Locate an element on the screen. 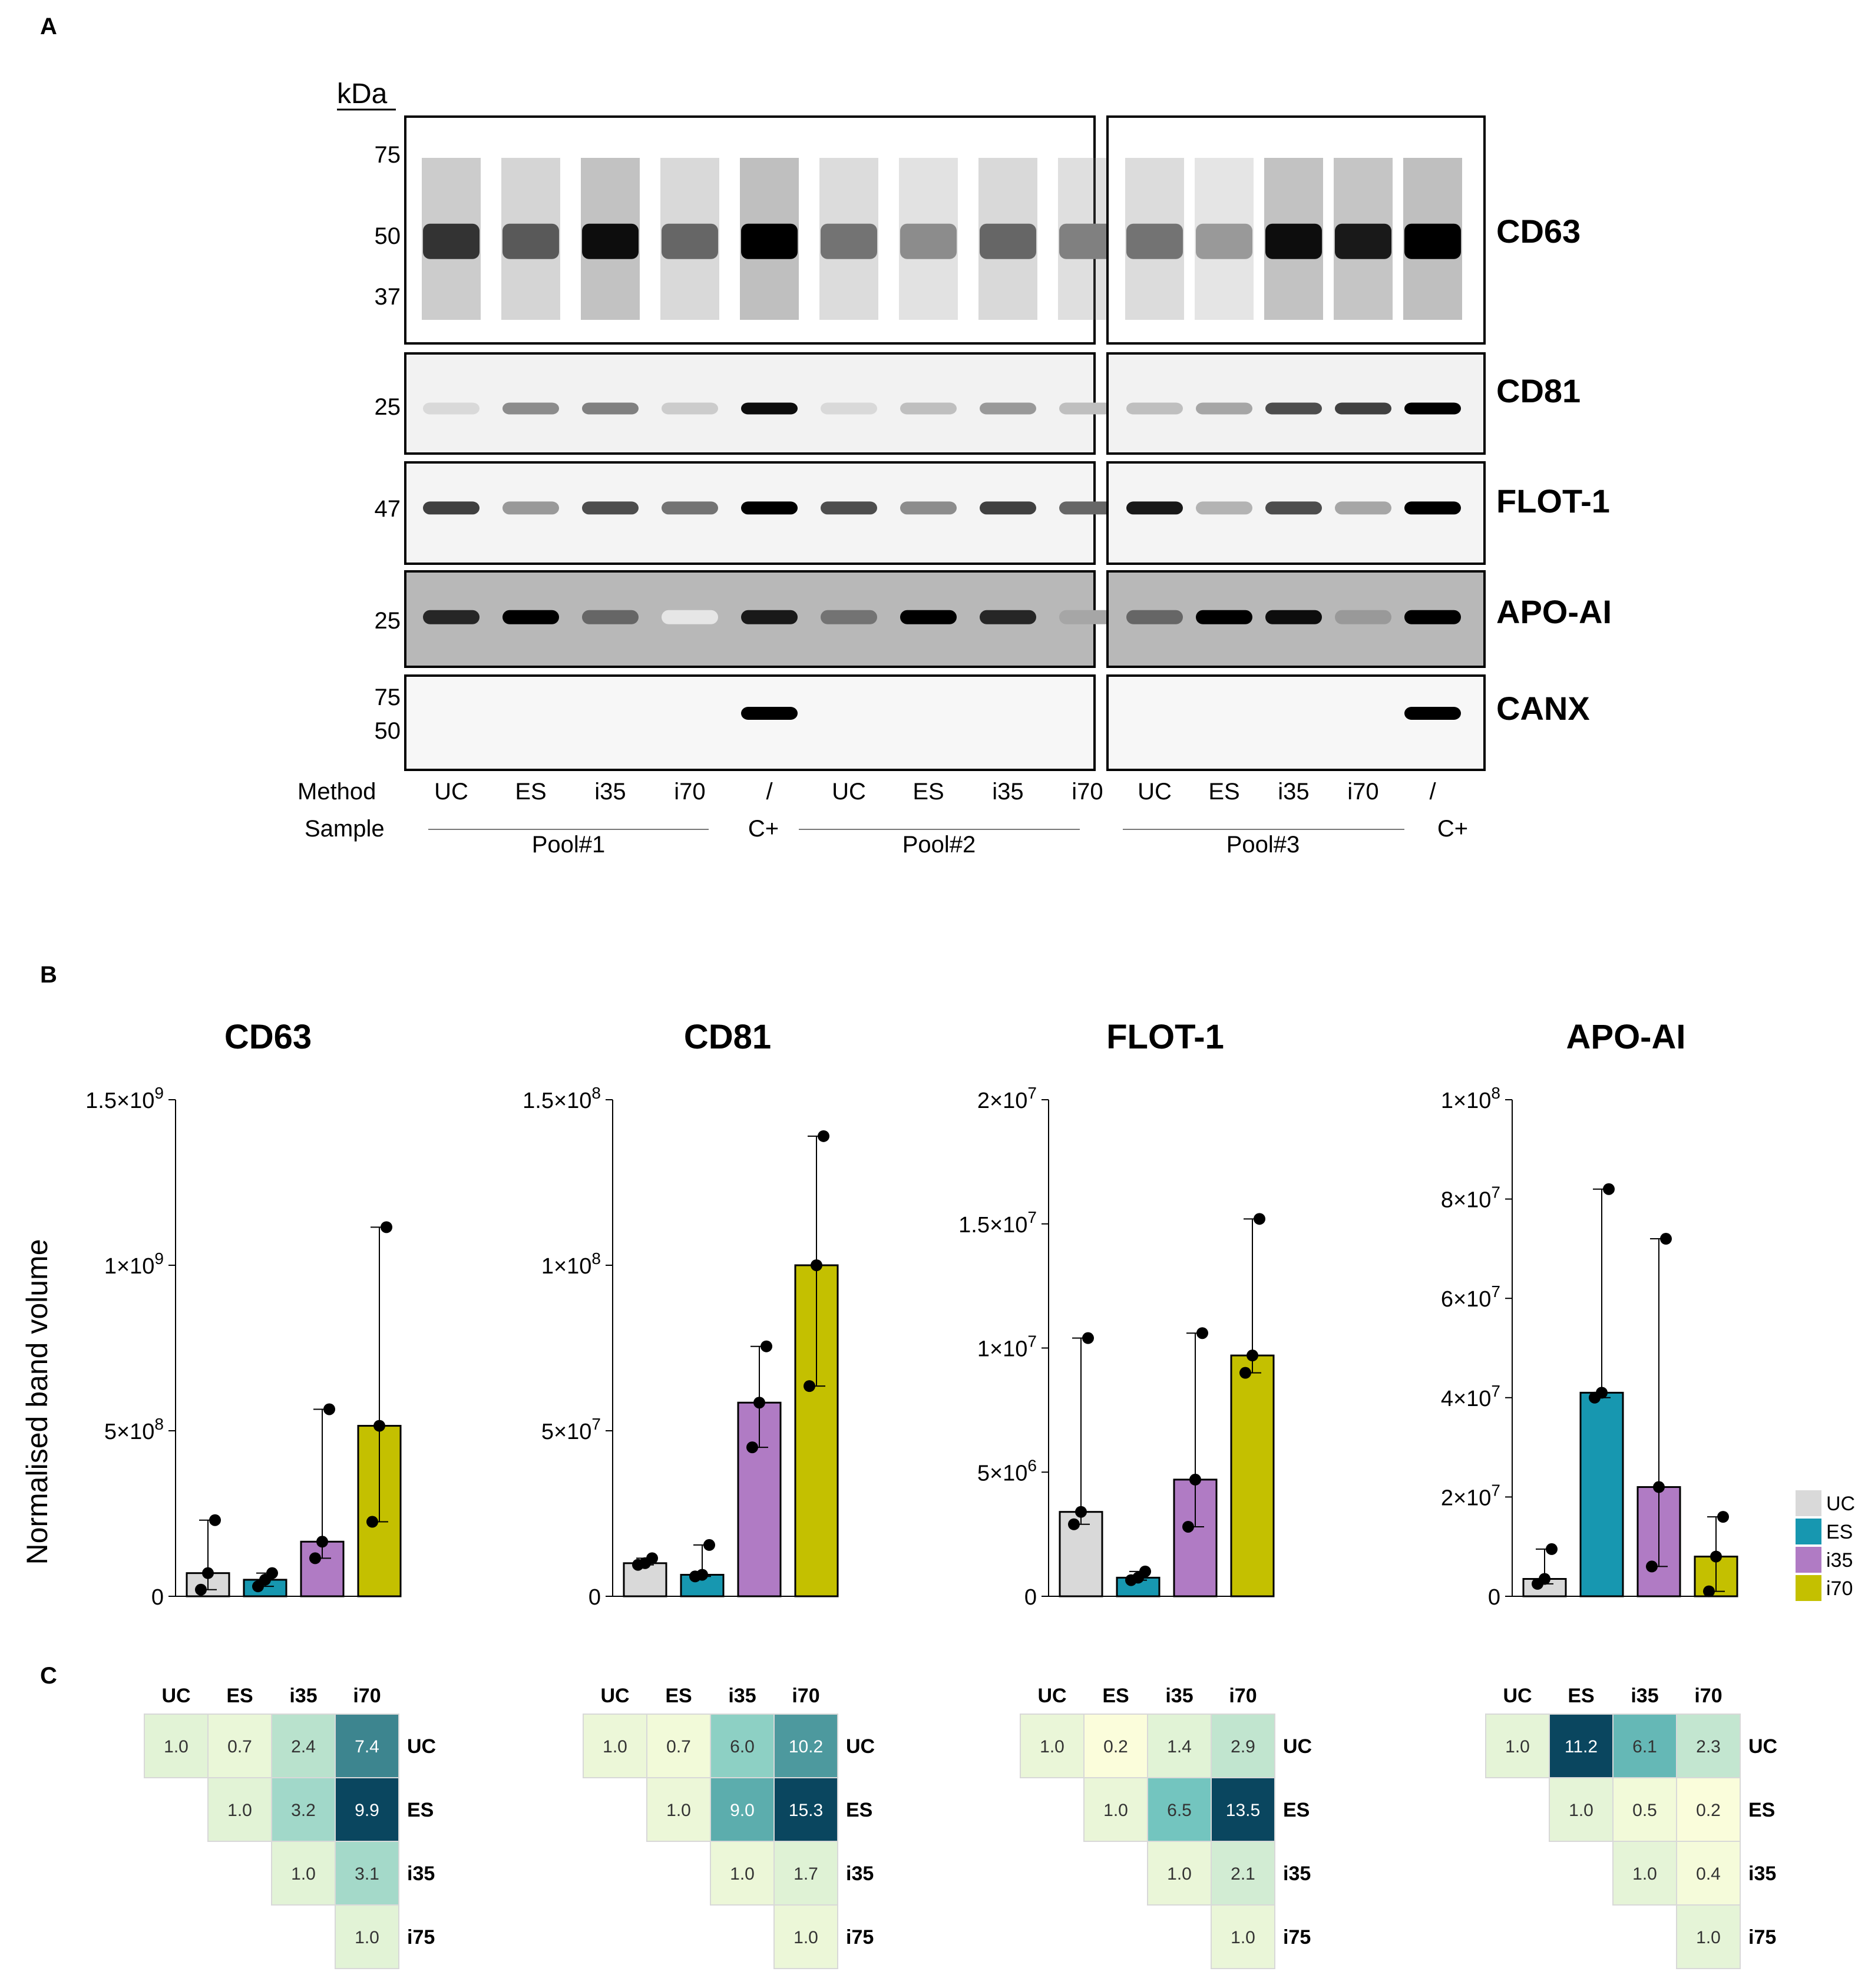 This screenshot has width=1868, height=1988. blot-row-label-cd63: CD63 is located at coordinates (1538, 231).